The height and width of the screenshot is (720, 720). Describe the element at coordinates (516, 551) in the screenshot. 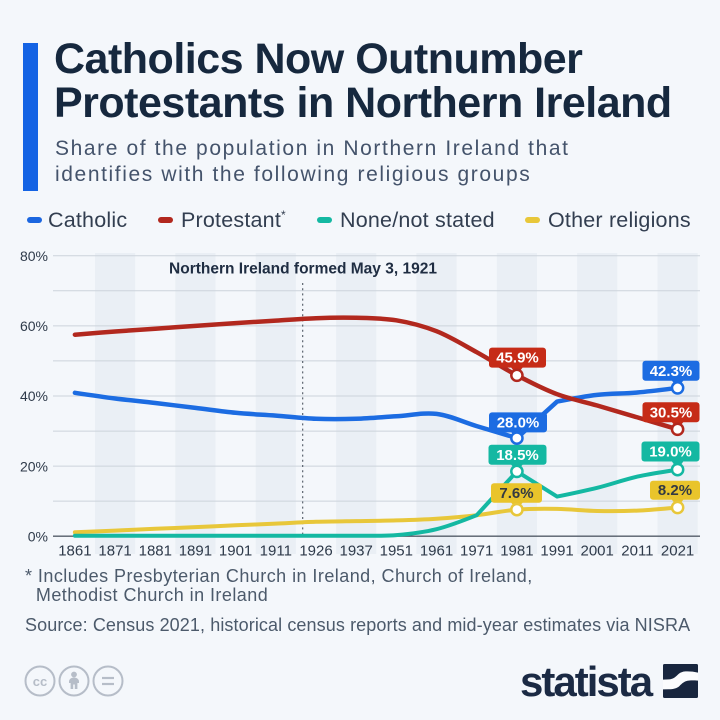

I see `svg-text: 1981` at that location.